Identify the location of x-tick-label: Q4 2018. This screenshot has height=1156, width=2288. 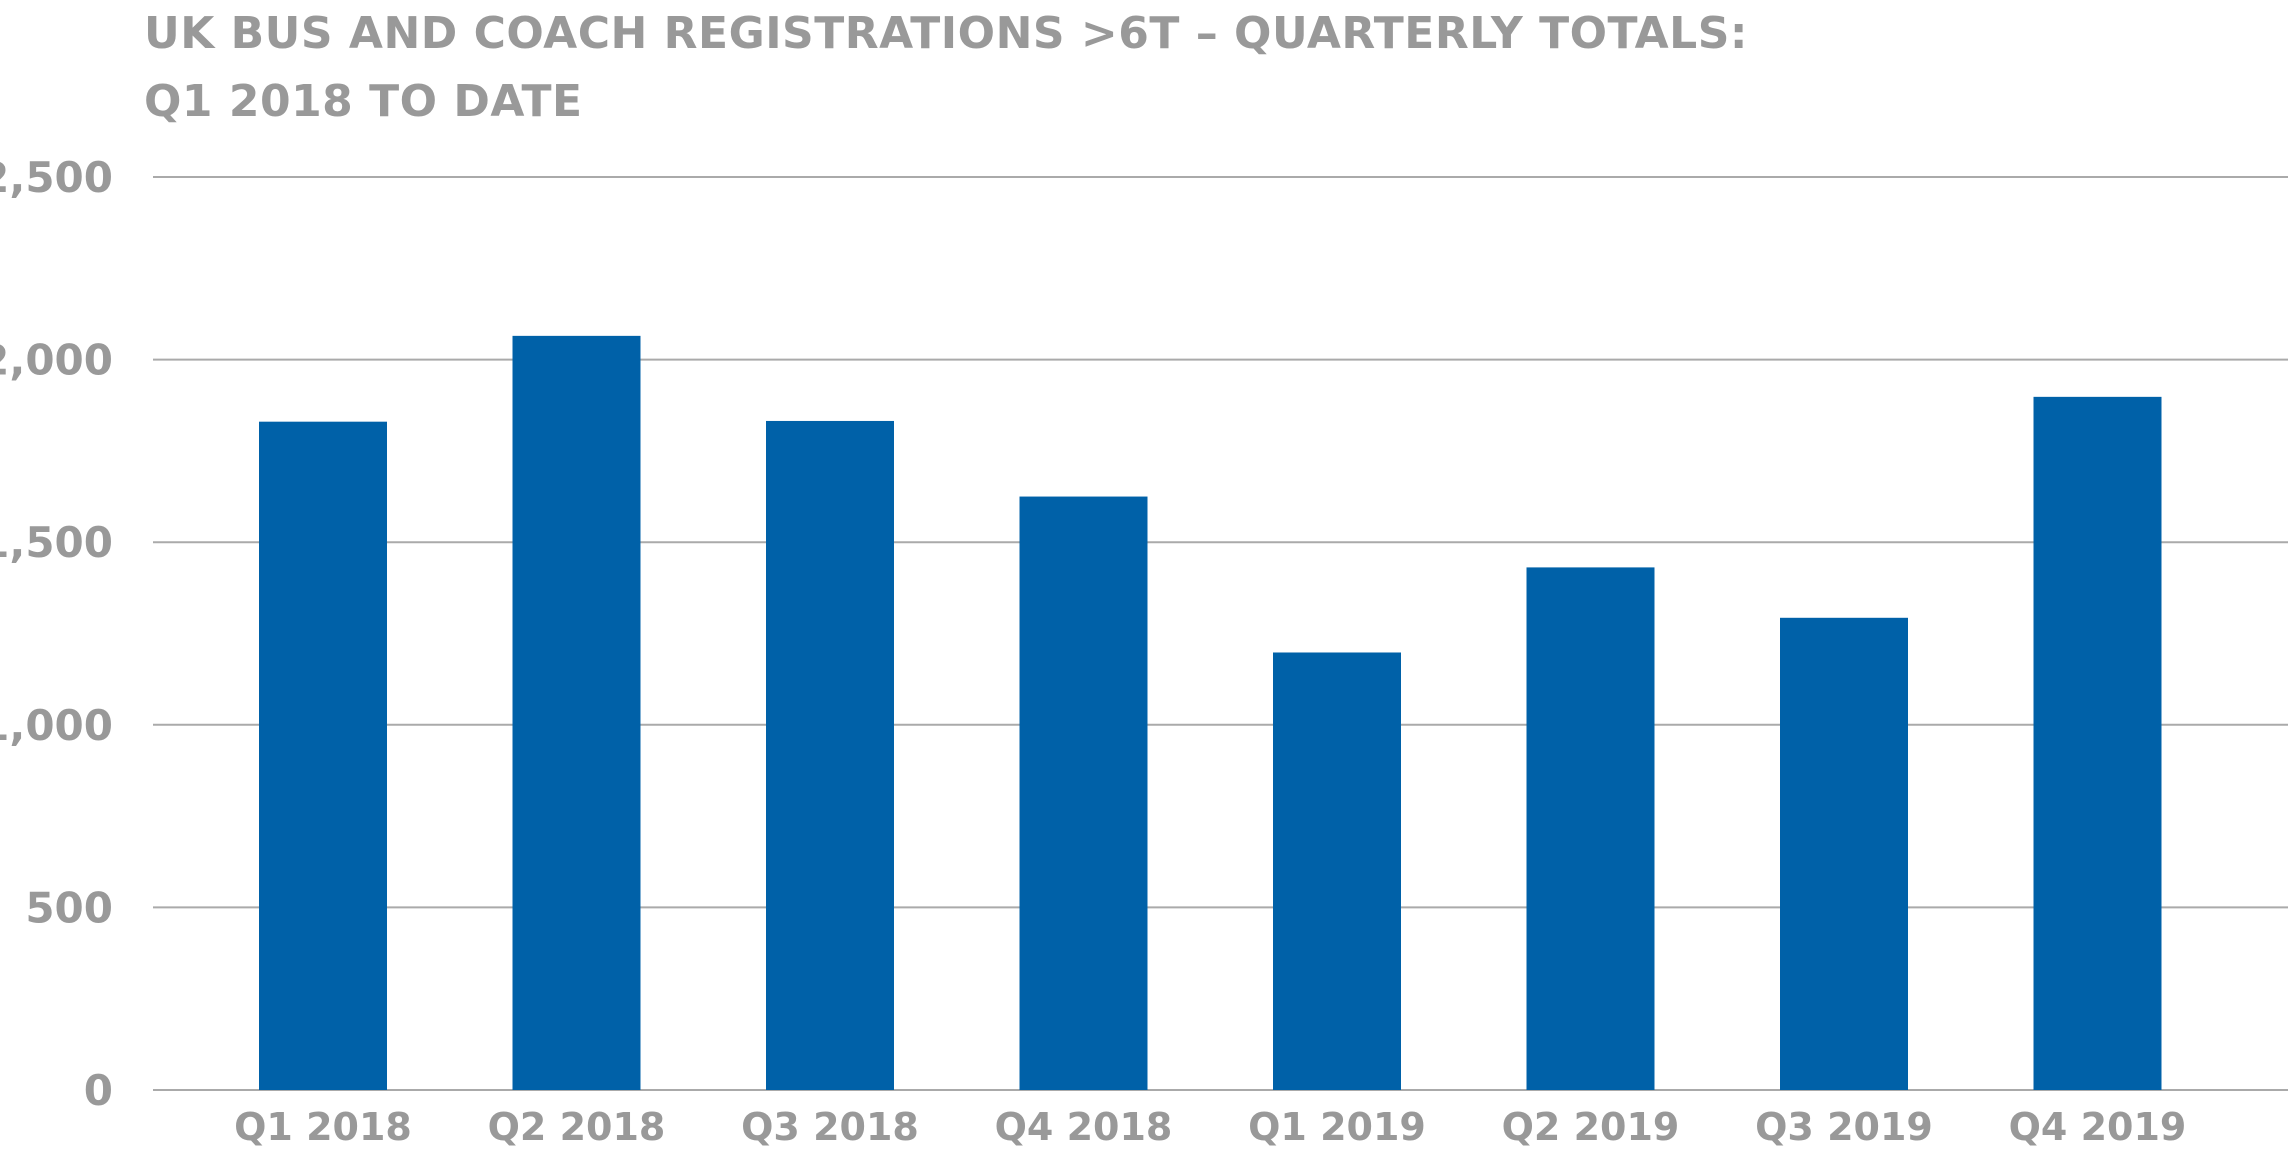
(1084, 1127).